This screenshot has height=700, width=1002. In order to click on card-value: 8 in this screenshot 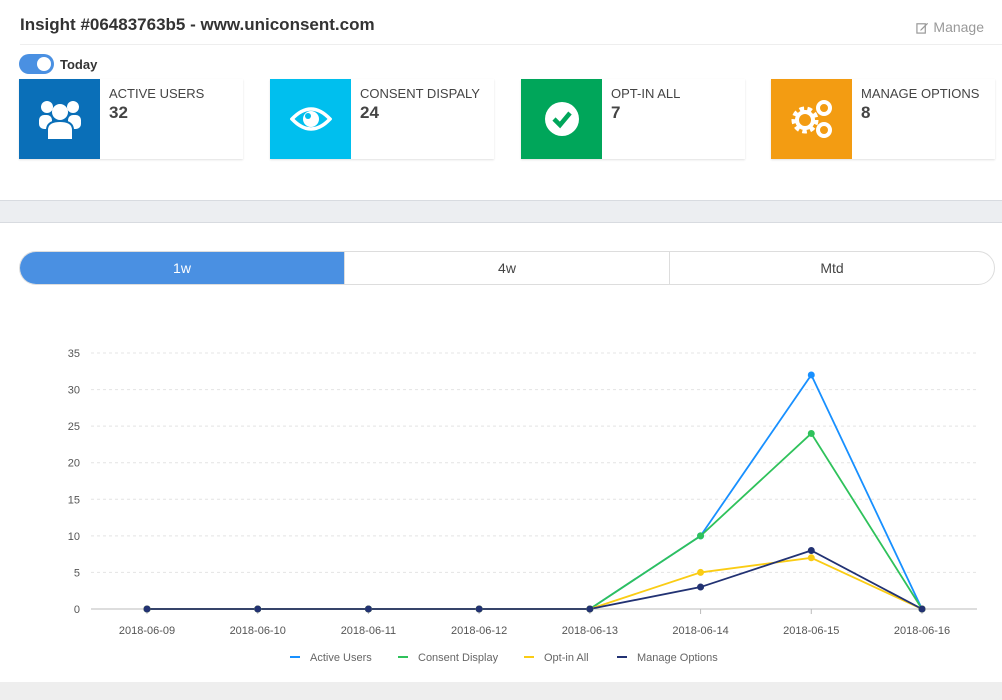, I will do `click(866, 112)`.